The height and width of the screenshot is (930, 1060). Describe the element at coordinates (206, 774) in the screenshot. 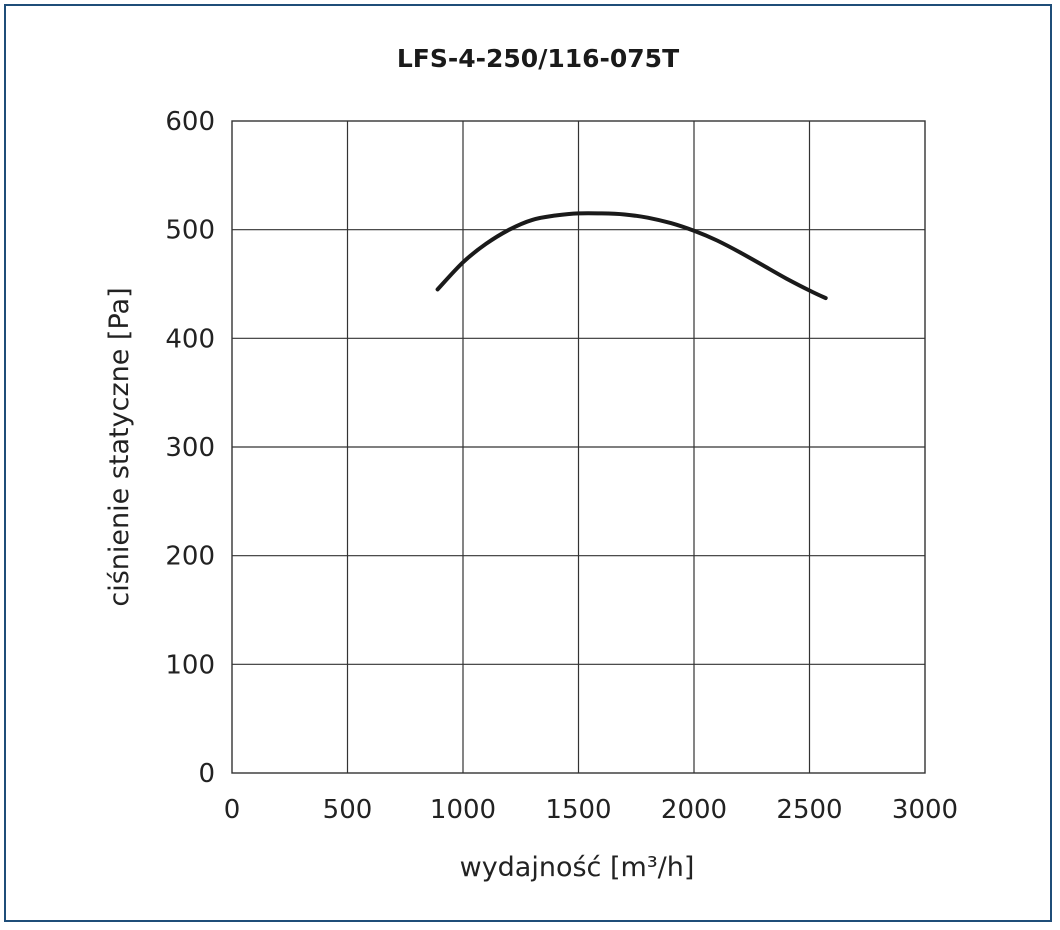

I see `y-tick-label: 0` at that location.